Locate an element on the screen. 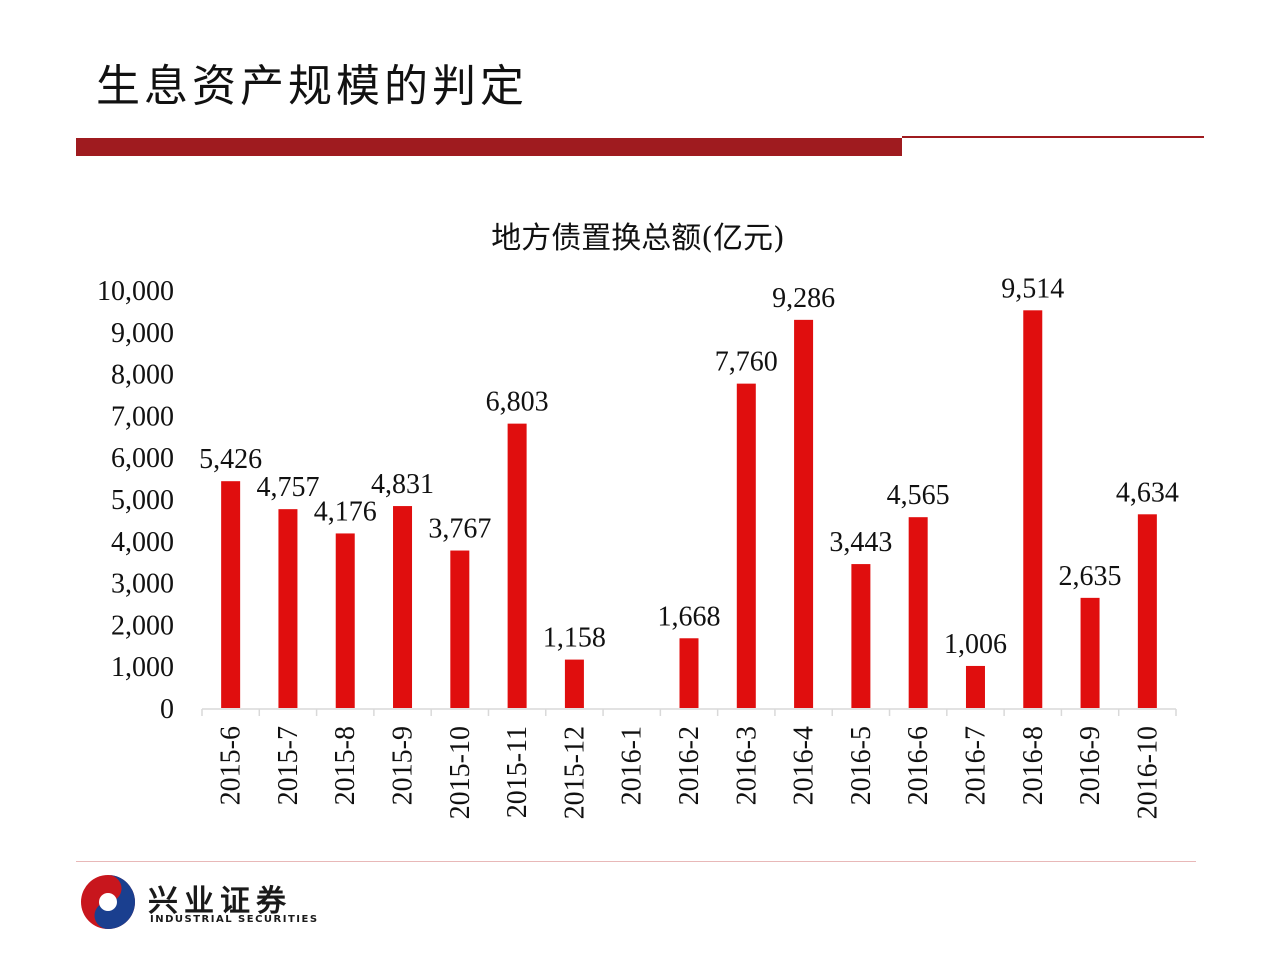 Image resolution: width=1280 pixels, height=960 pixels. y-tick-label: 5,000 is located at coordinates (142, 500).